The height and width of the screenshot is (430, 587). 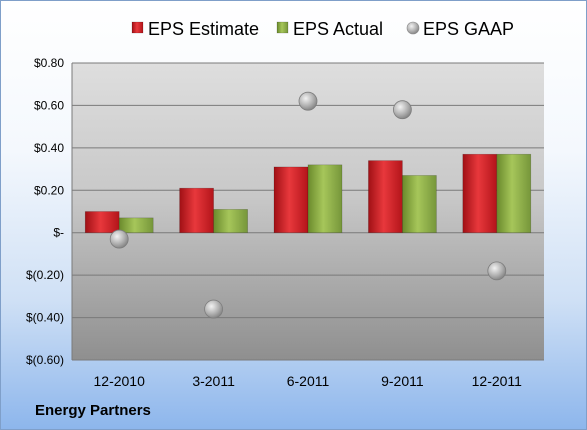 What do you see at coordinates (45, 318) in the screenshot?
I see `y-tick-label: $(0.40)` at bounding box center [45, 318].